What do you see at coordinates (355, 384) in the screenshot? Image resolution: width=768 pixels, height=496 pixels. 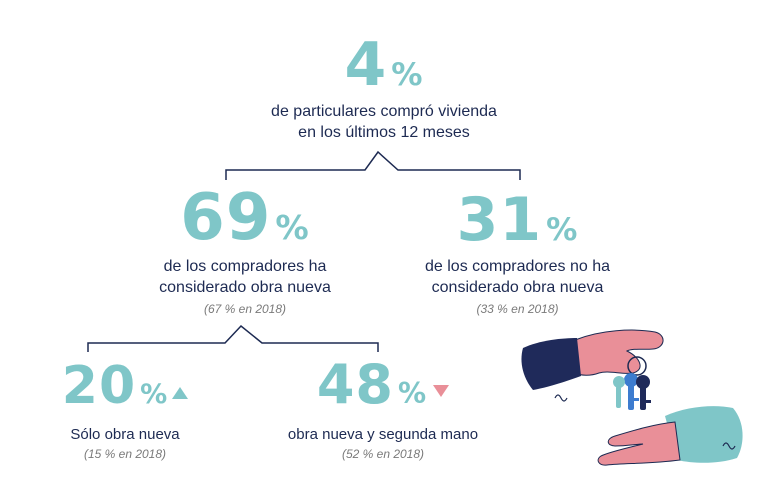 I see `bottom-right-number: 48` at bounding box center [355, 384].